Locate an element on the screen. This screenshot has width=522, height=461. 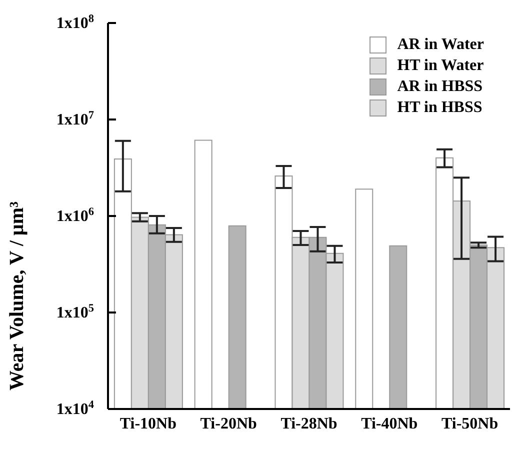
legend-label: HT in HBSS is located at coordinates (439, 108).